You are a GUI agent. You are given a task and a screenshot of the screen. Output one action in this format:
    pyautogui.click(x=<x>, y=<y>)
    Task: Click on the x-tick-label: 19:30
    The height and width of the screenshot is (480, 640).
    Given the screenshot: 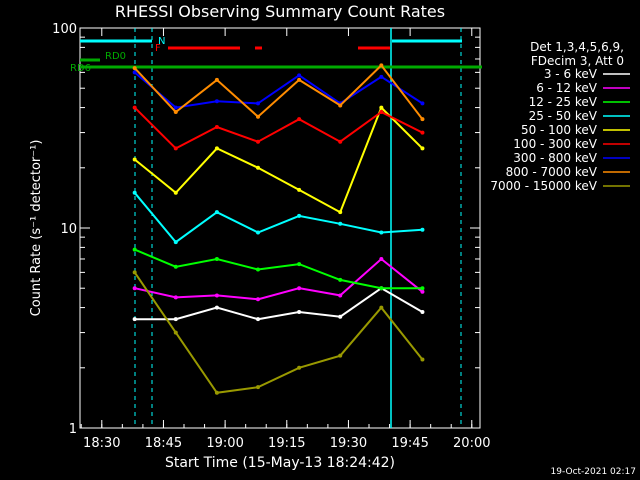 What is the action you would take?
    pyautogui.click(x=348, y=443)
    